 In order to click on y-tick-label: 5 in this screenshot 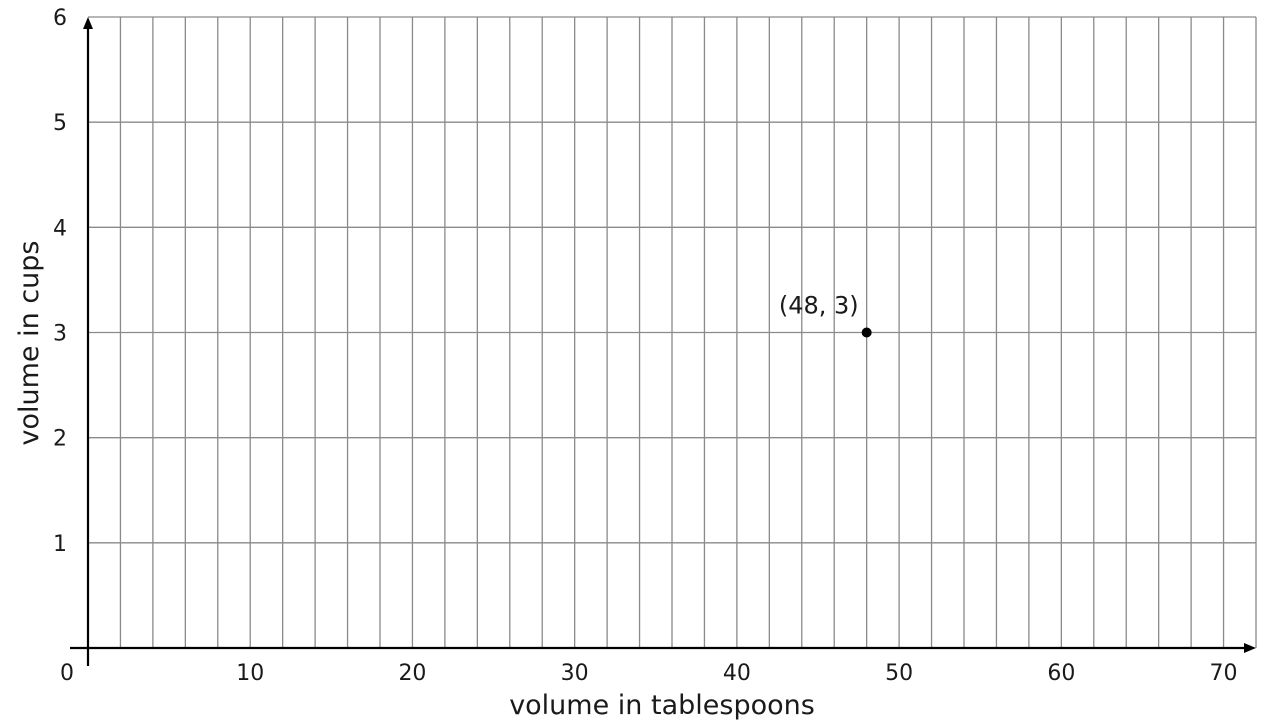, I will do `click(60, 123)`.